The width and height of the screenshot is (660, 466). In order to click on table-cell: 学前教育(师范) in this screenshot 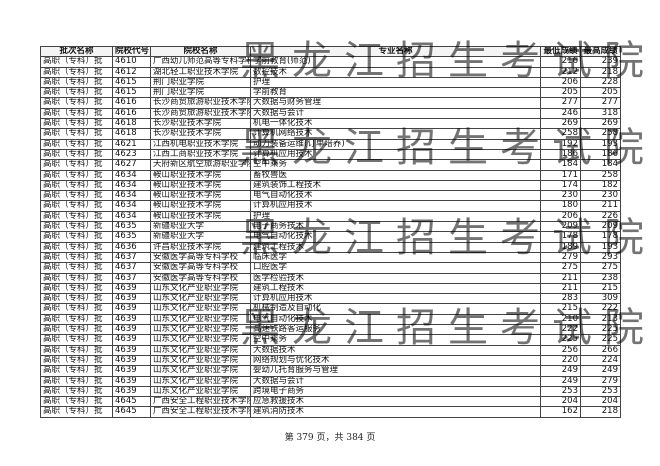, I will do `click(395, 62)`.